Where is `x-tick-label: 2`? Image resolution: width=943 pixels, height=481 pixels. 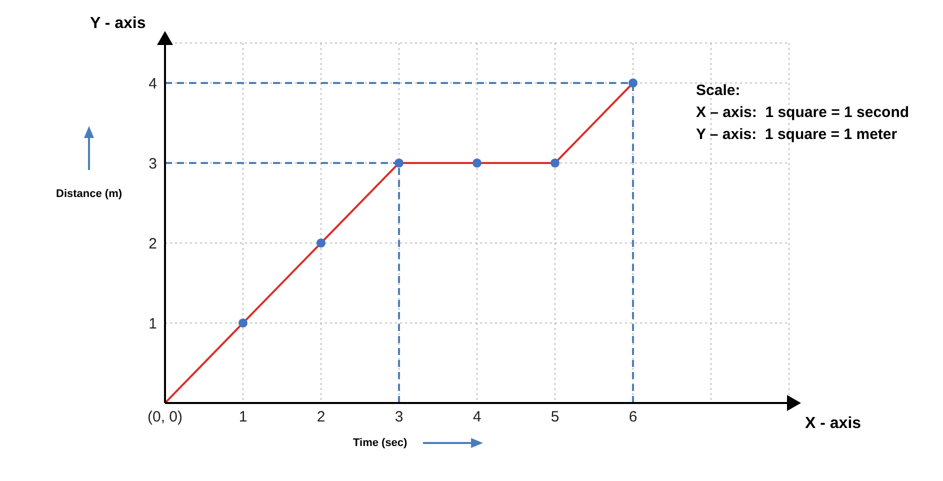
x-tick-label: 2 is located at coordinates (321, 417).